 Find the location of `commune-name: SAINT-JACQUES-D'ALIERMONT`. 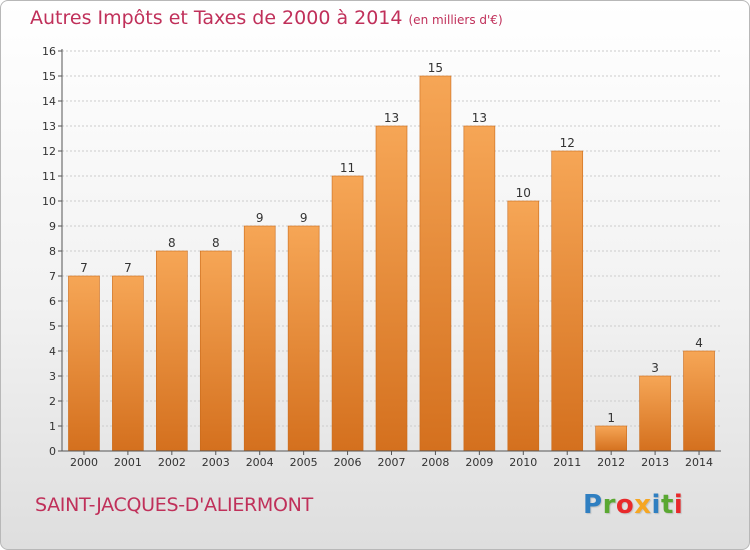

commune-name: SAINT-JACQUES-D'ALIERMONT is located at coordinates (174, 505).